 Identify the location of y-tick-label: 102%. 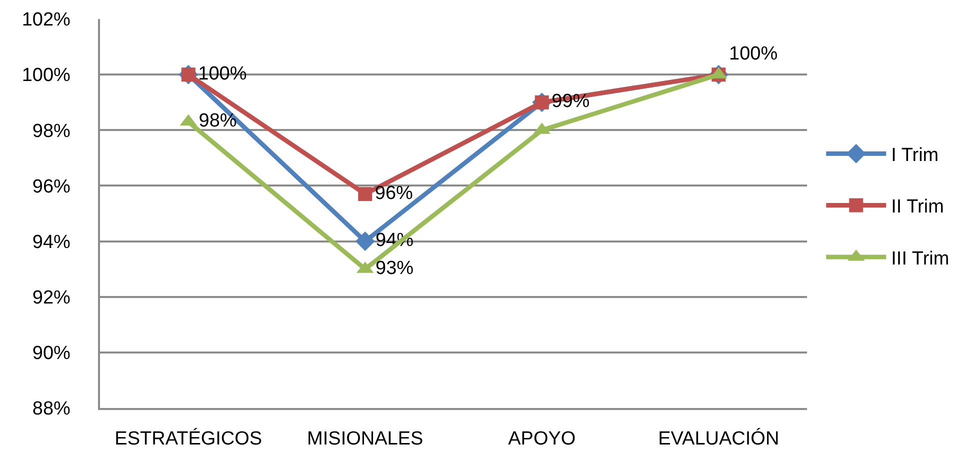
(46, 20).